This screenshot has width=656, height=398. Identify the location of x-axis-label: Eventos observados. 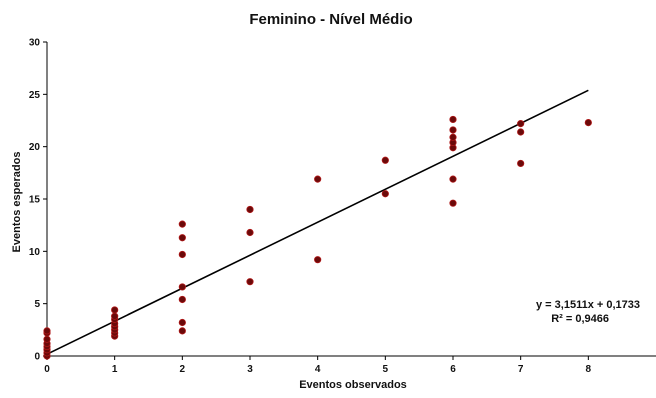
(353, 385).